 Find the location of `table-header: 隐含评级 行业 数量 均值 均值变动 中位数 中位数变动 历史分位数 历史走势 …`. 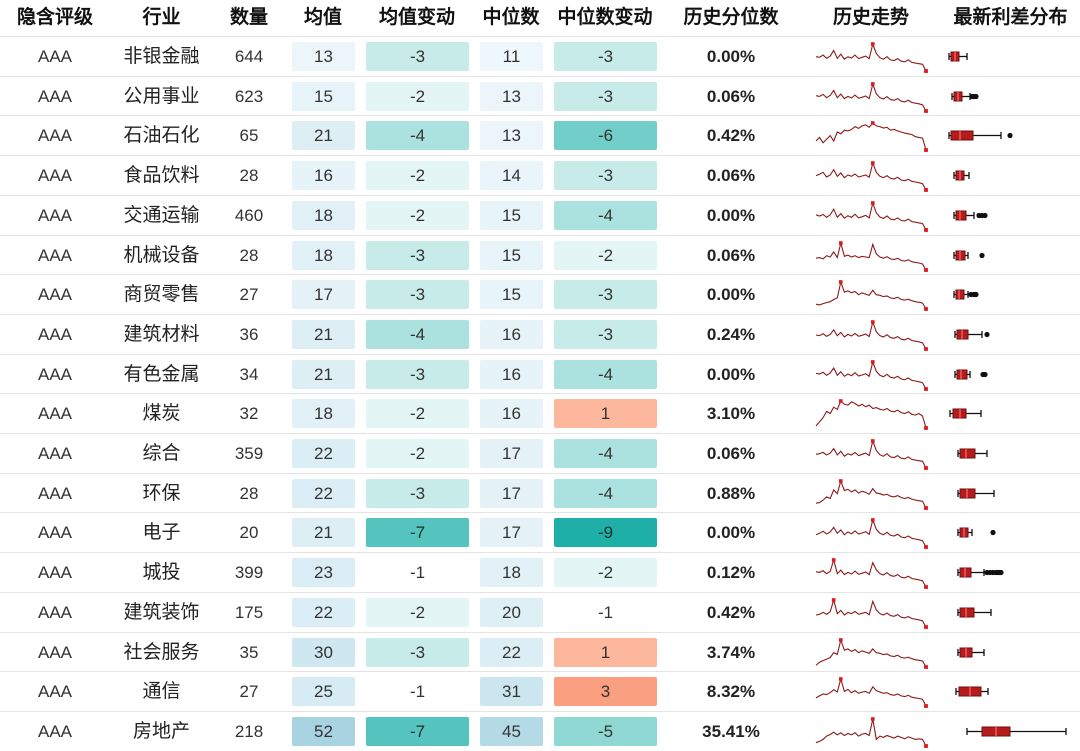

table-header: 隐含评级 行业 数量 均值 均值变动 中位数 中位数变动 历史分位数 历史走势 … is located at coordinates (540, 18).